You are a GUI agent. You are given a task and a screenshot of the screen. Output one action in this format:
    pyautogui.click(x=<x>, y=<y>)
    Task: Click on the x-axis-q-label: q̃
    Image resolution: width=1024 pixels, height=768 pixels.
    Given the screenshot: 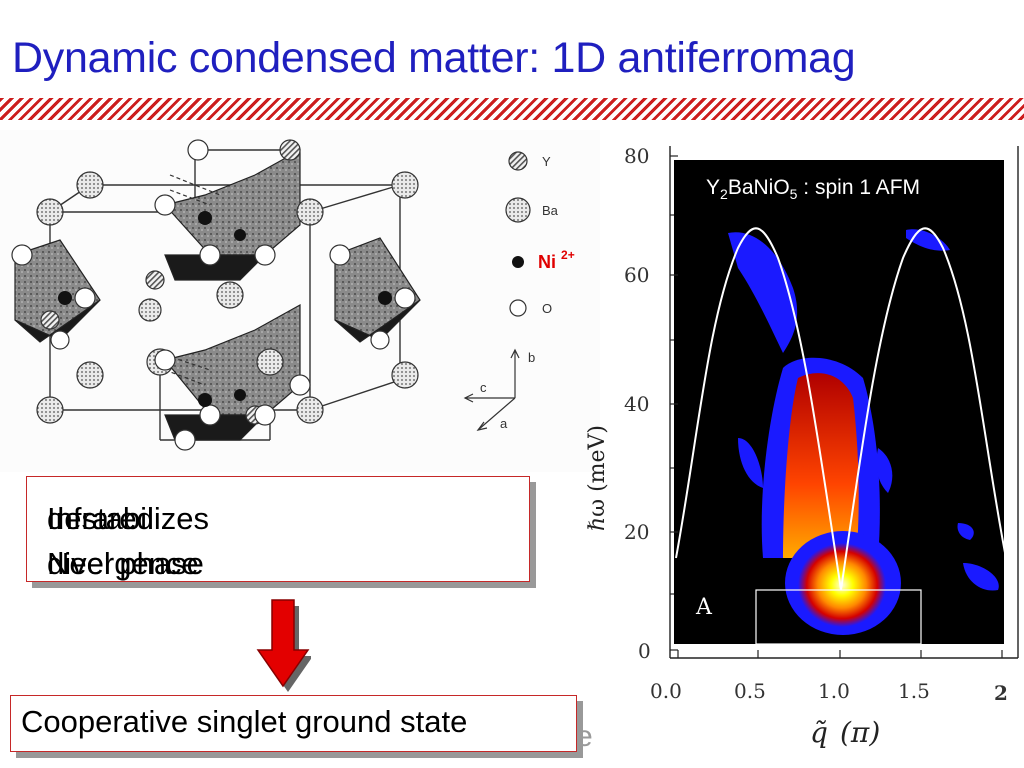 What is the action you would take?
    pyautogui.click(x=819, y=732)
    